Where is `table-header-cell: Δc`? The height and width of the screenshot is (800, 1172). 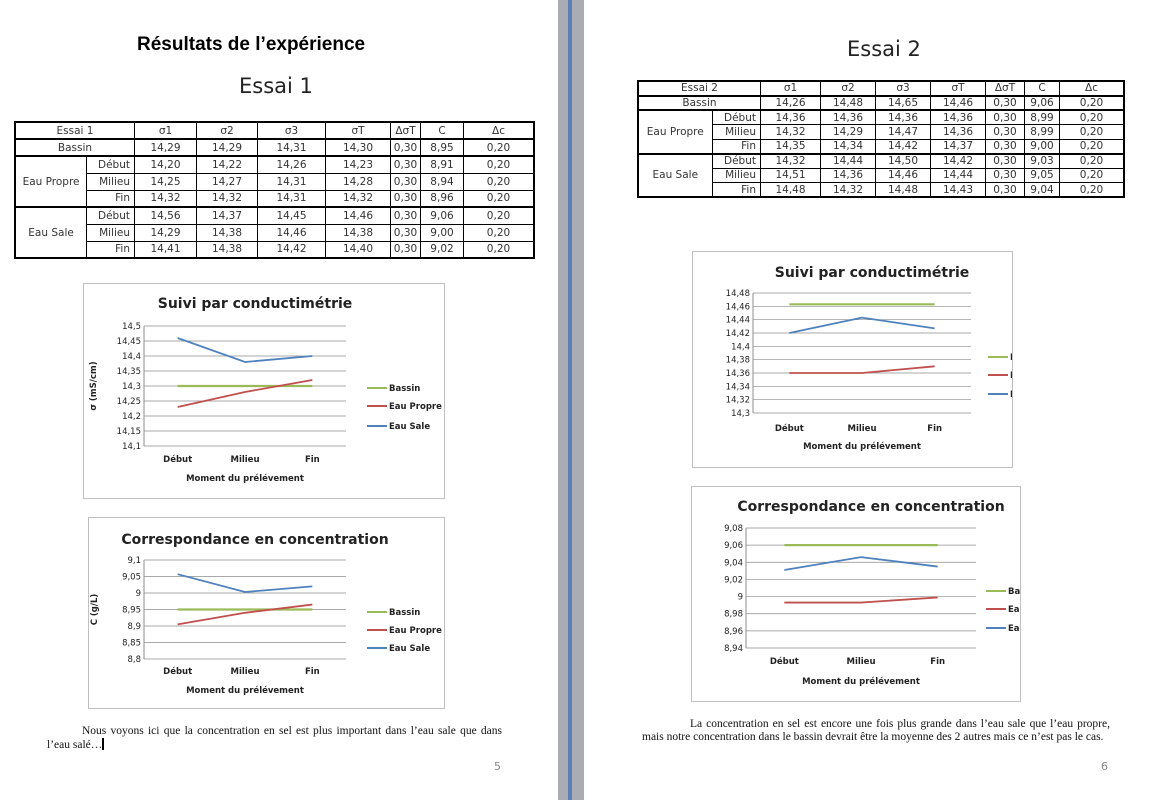
table-header-cell: Δc is located at coordinates (1092, 88).